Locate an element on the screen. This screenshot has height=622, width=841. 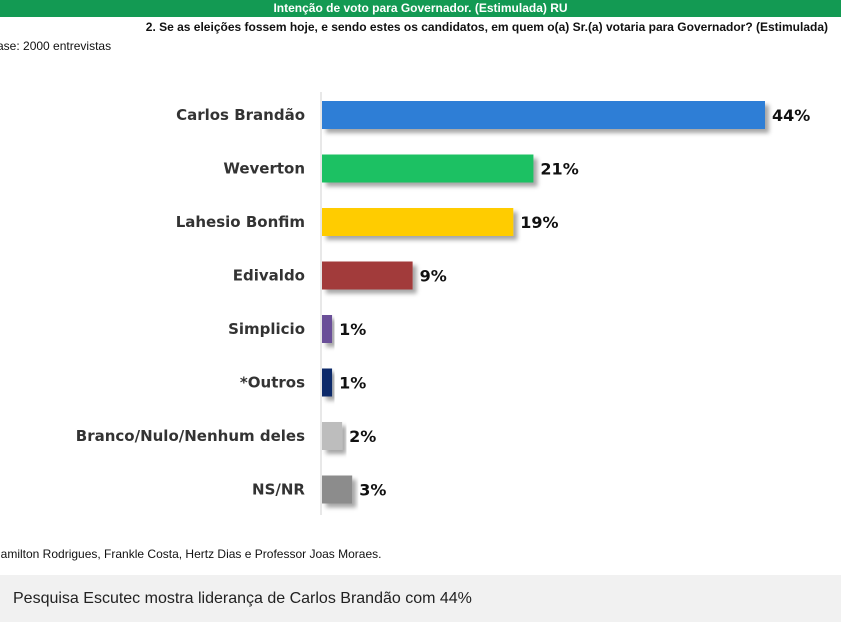
value-label: 2% is located at coordinates (362, 436).